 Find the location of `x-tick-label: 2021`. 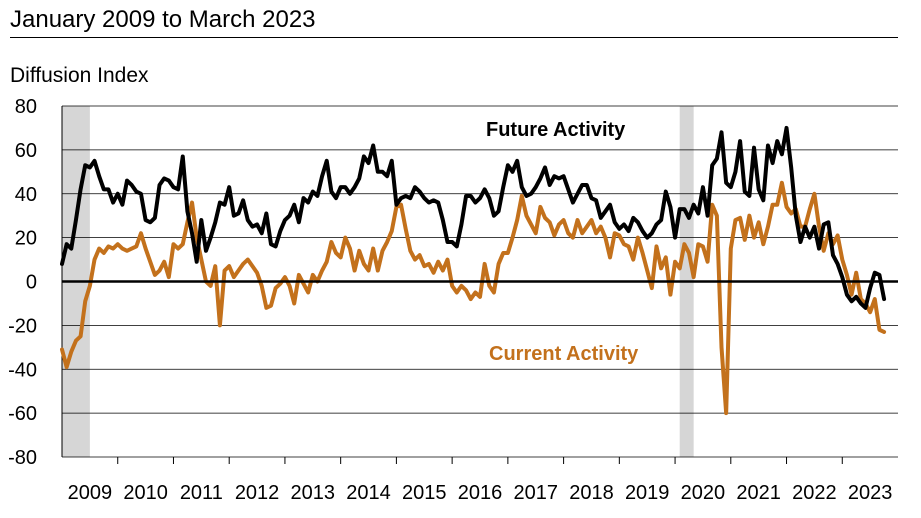

x-tick-label: 2021 is located at coordinates (758, 493).